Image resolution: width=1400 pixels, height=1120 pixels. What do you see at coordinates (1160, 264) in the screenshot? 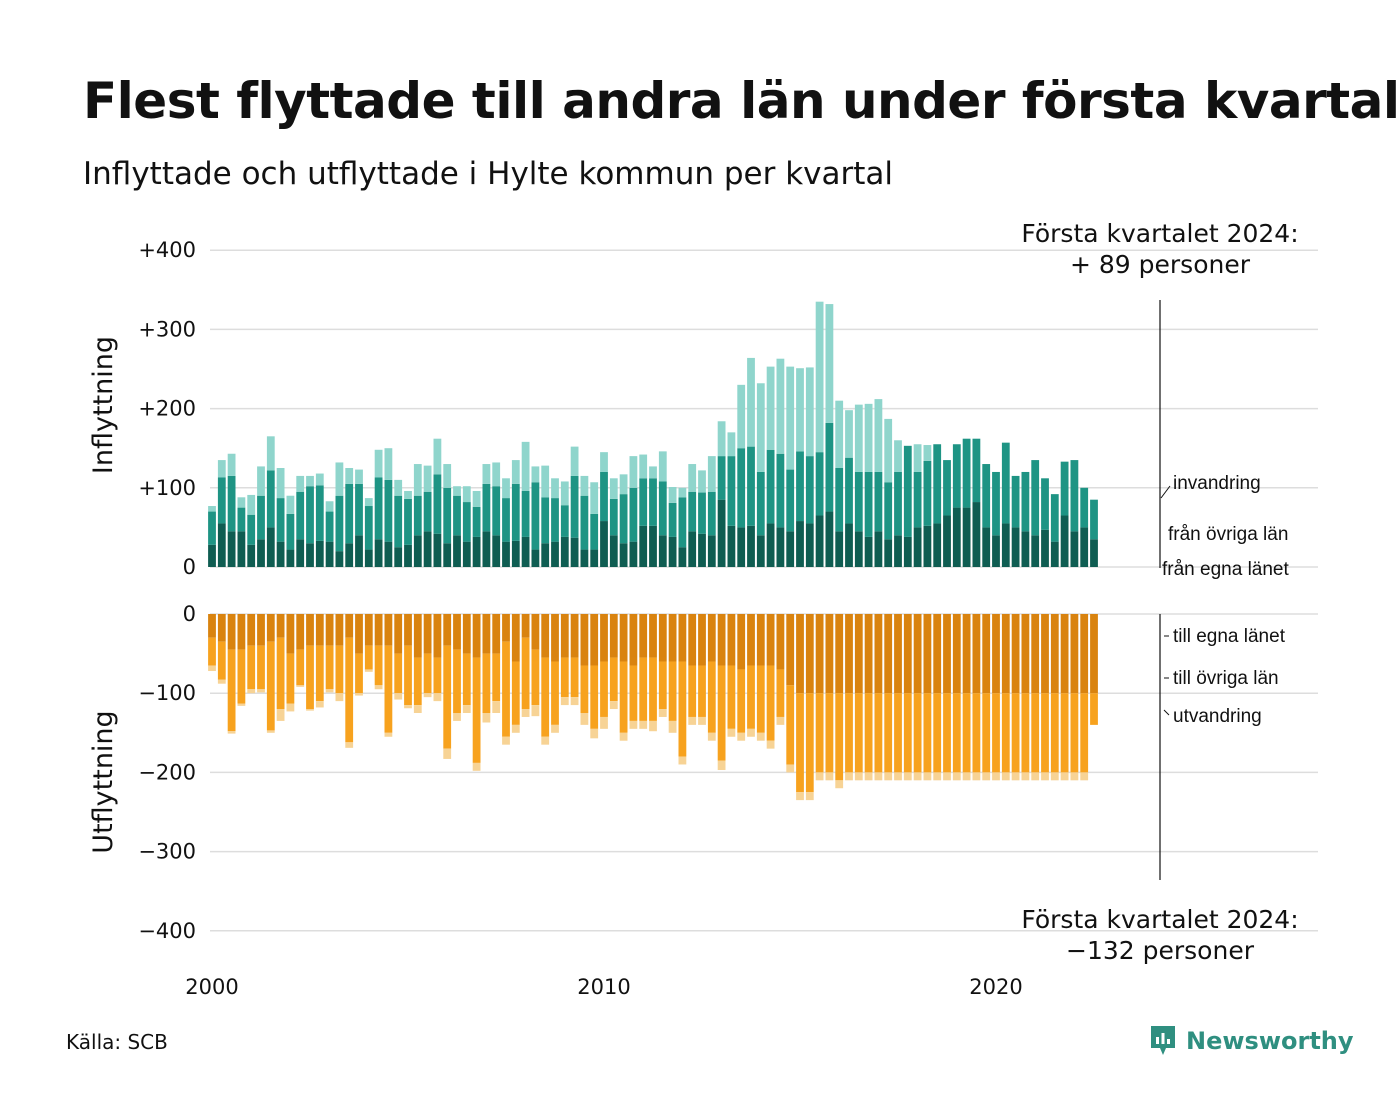
I see `annotation-top-line2: + 89 personer` at bounding box center [1160, 264].